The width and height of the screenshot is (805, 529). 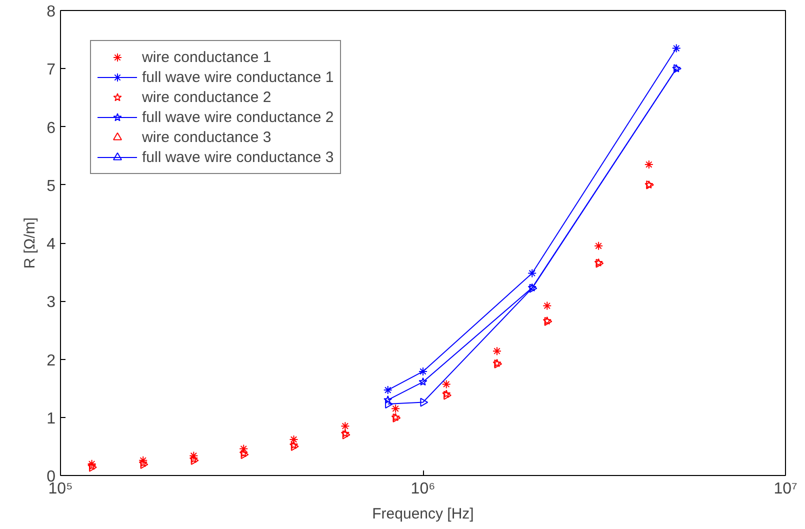 I want to click on legend-label: full wave wire conductance 1, so click(x=238, y=77).